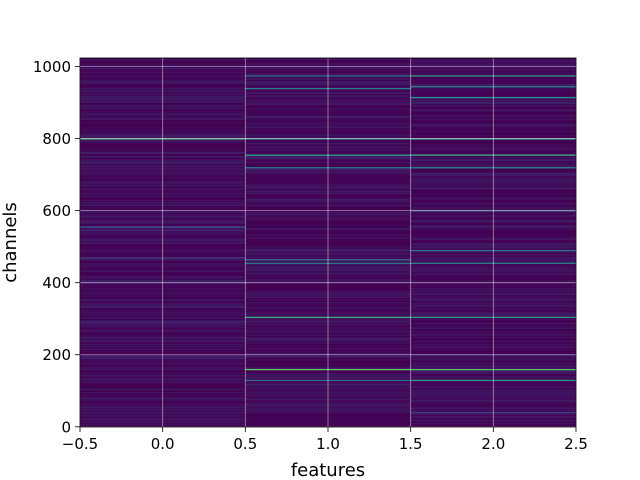  Describe the element at coordinates (411, 444) in the screenshot. I see `x-tick-label: 1.5` at that location.